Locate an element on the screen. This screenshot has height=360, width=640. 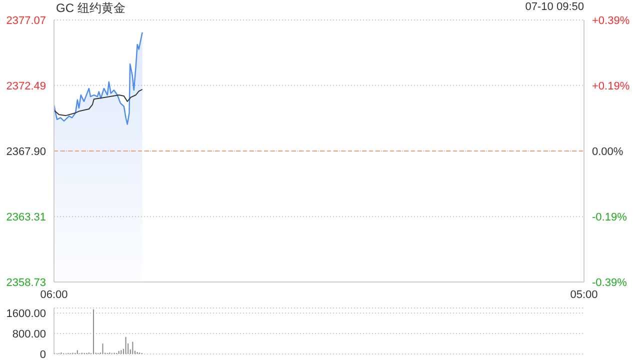
y-tick-label: 800.00 is located at coordinates (29, 334).